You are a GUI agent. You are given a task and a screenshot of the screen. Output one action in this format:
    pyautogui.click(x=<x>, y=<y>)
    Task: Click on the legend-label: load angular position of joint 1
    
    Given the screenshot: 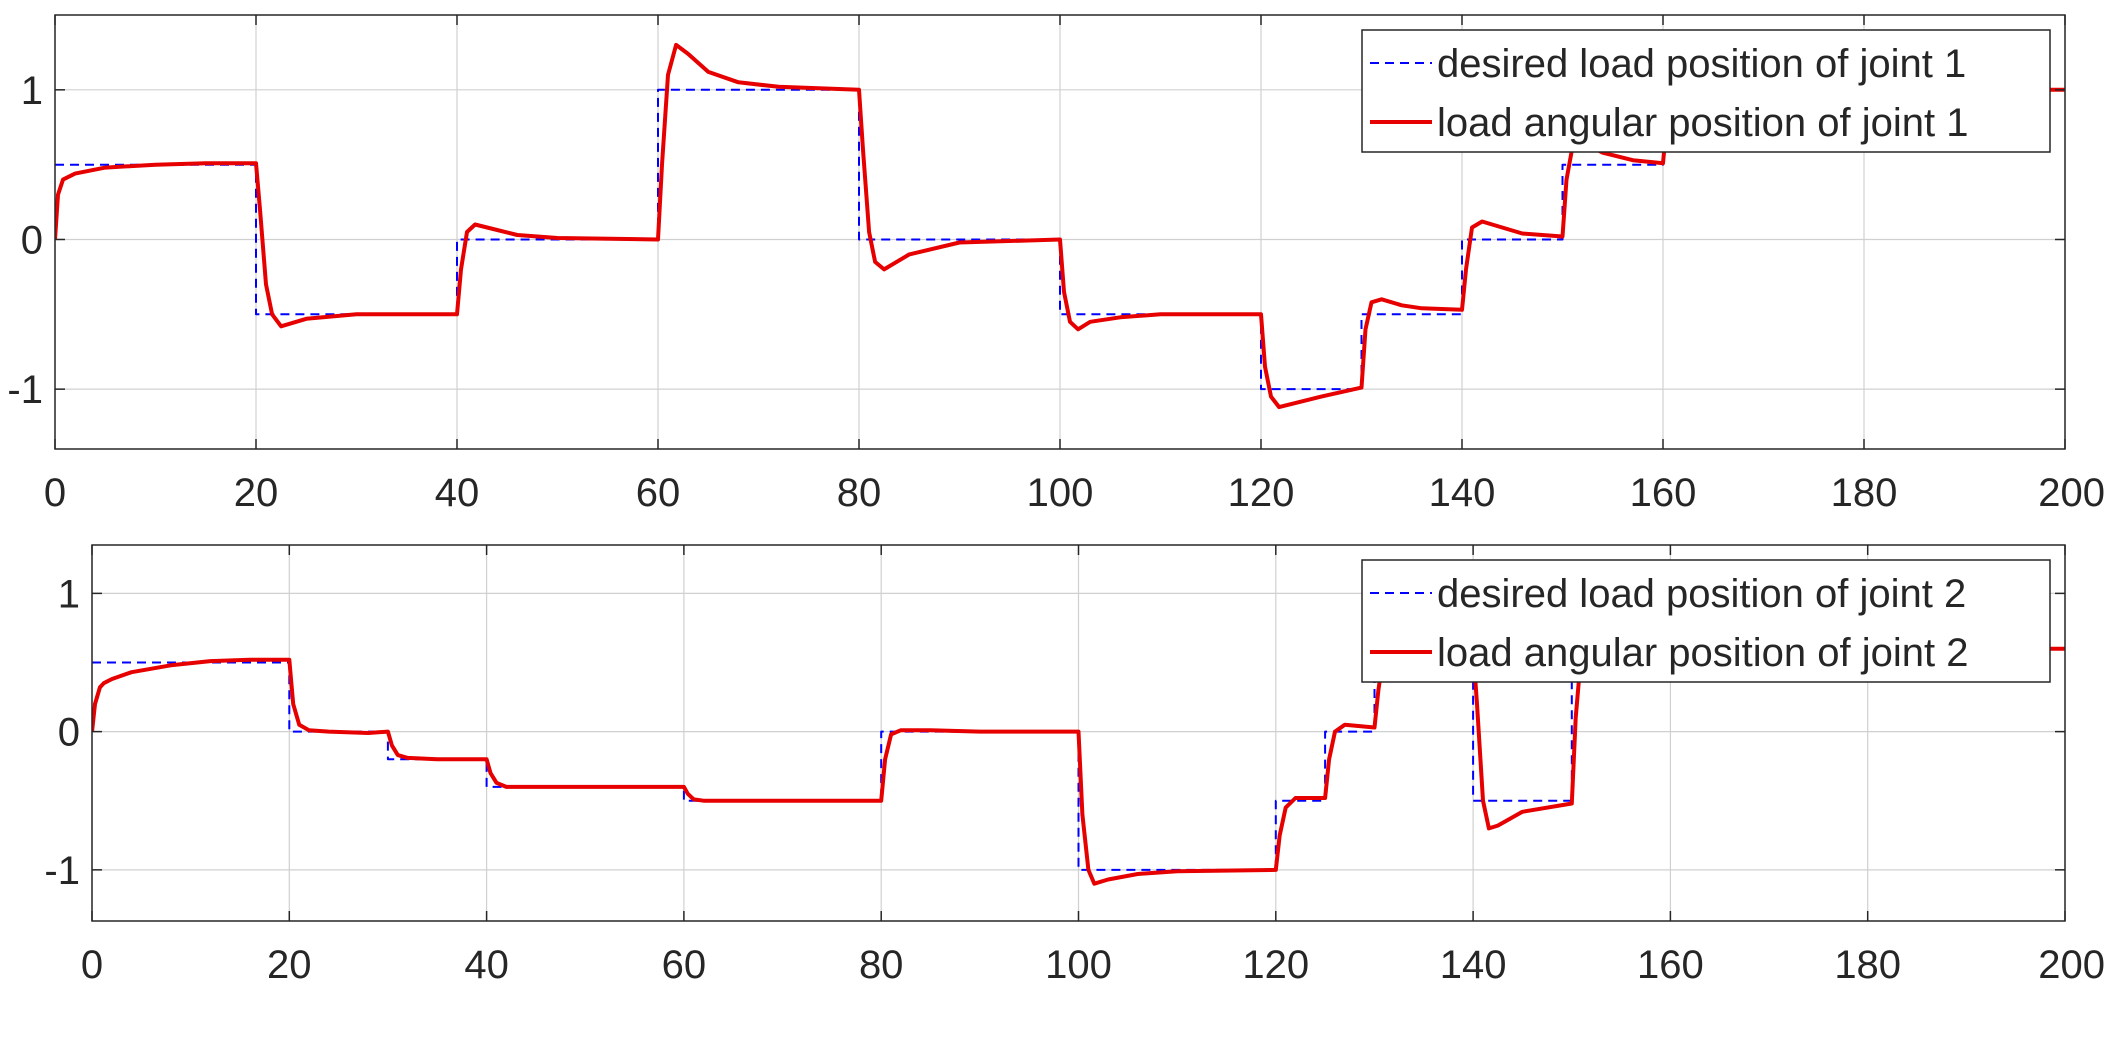 What is the action you would take?
    pyautogui.click(x=1702, y=123)
    